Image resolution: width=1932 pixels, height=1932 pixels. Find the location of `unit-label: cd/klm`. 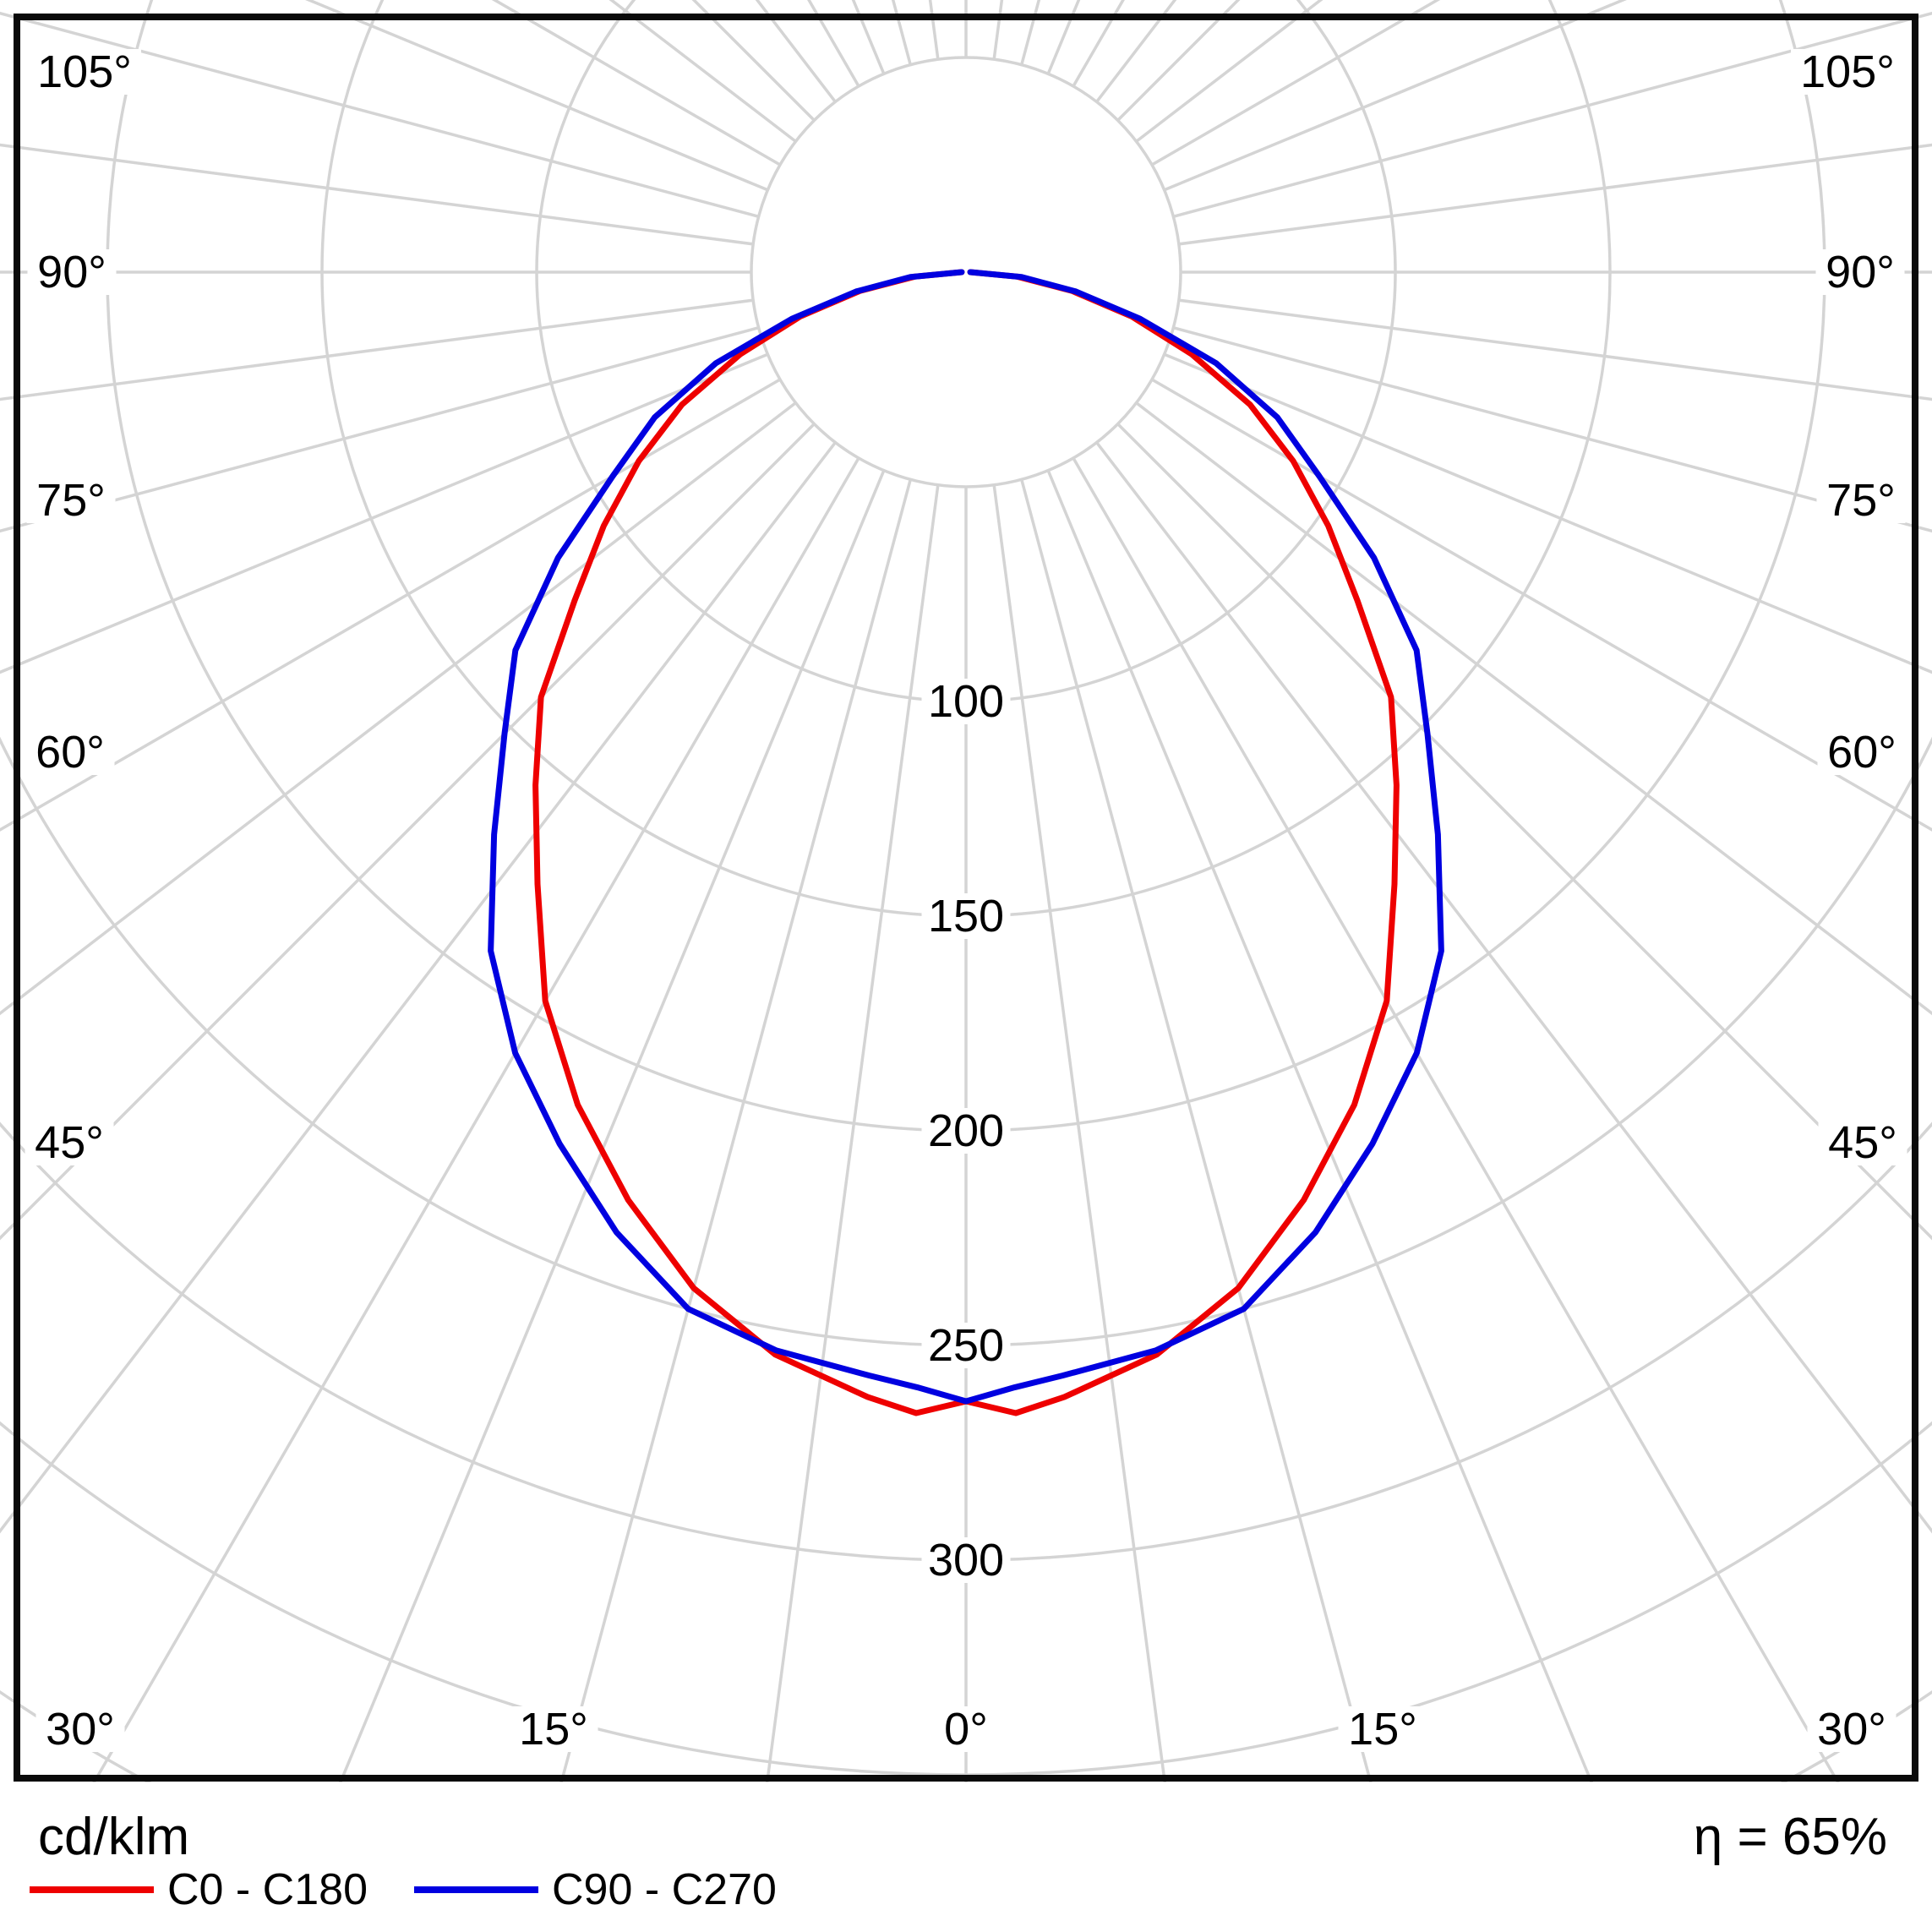

unit-label: cd/klm is located at coordinates (114, 1837).